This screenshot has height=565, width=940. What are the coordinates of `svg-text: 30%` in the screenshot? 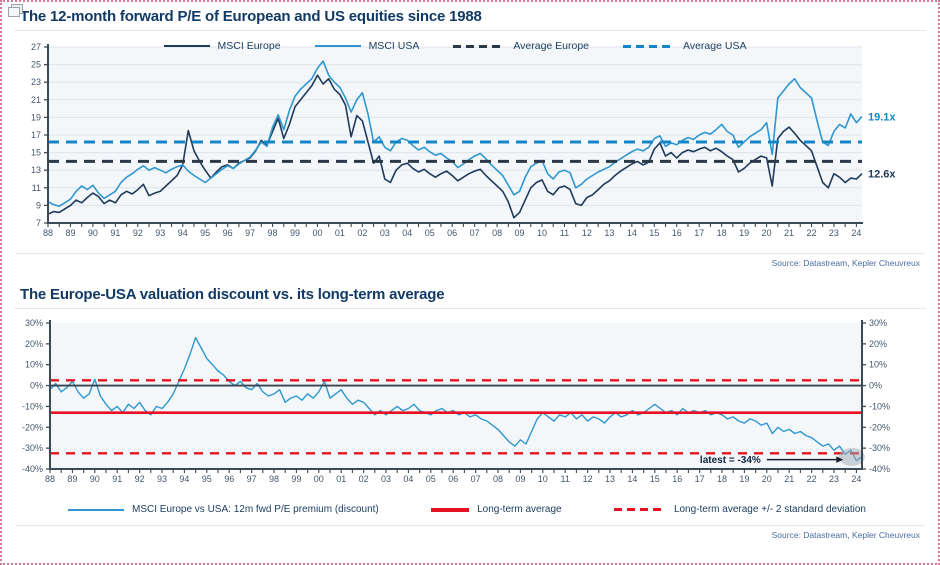 It's located at (34, 323).